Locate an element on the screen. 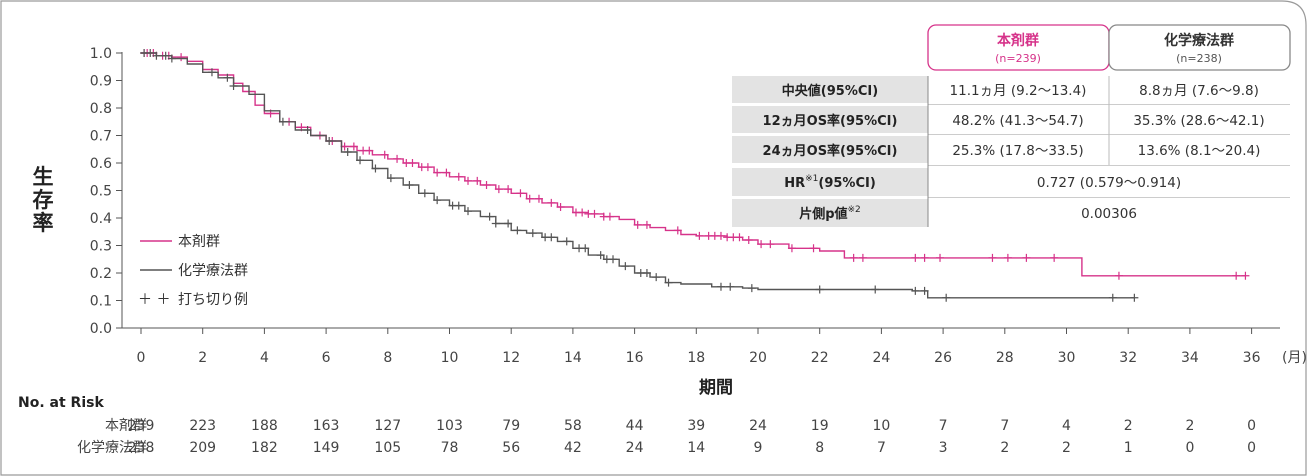 This screenshot has width=1307, height=476. risk-value-control: 0 is located at coordinates (1189, 448).